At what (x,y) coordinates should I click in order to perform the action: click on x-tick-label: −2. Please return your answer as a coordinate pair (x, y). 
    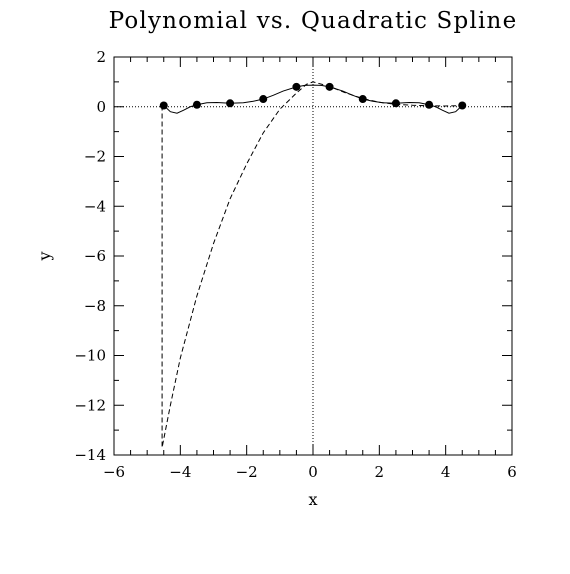
    Looking at the image, I should click on (247, 472).